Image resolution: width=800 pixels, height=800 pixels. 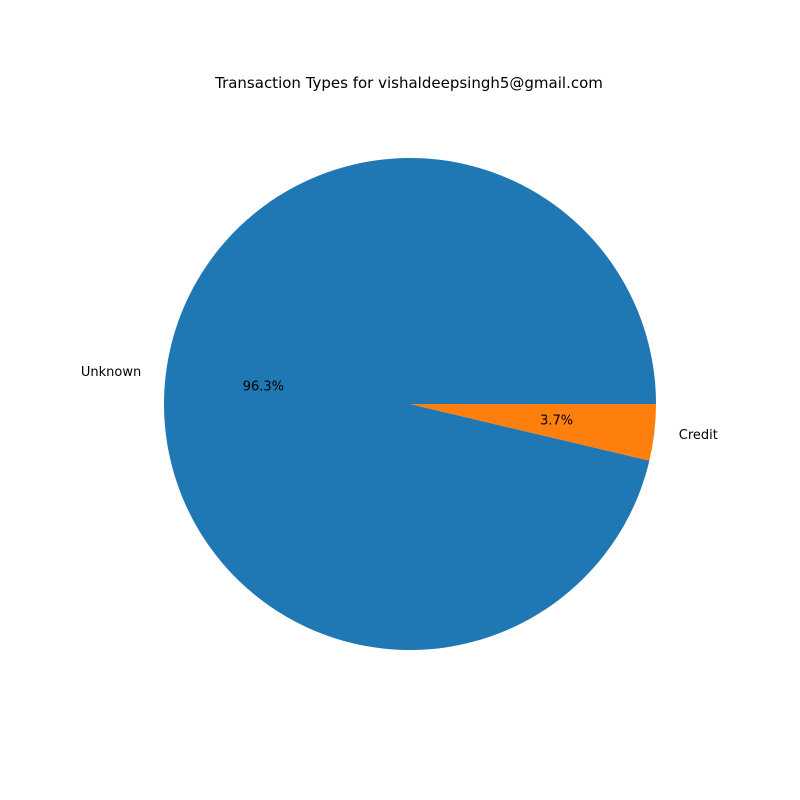 What do you see at coordinates (111, 372) in the screenshot?
I see `slice-label-unknown: Unknown` at bounding box center [111, 372].